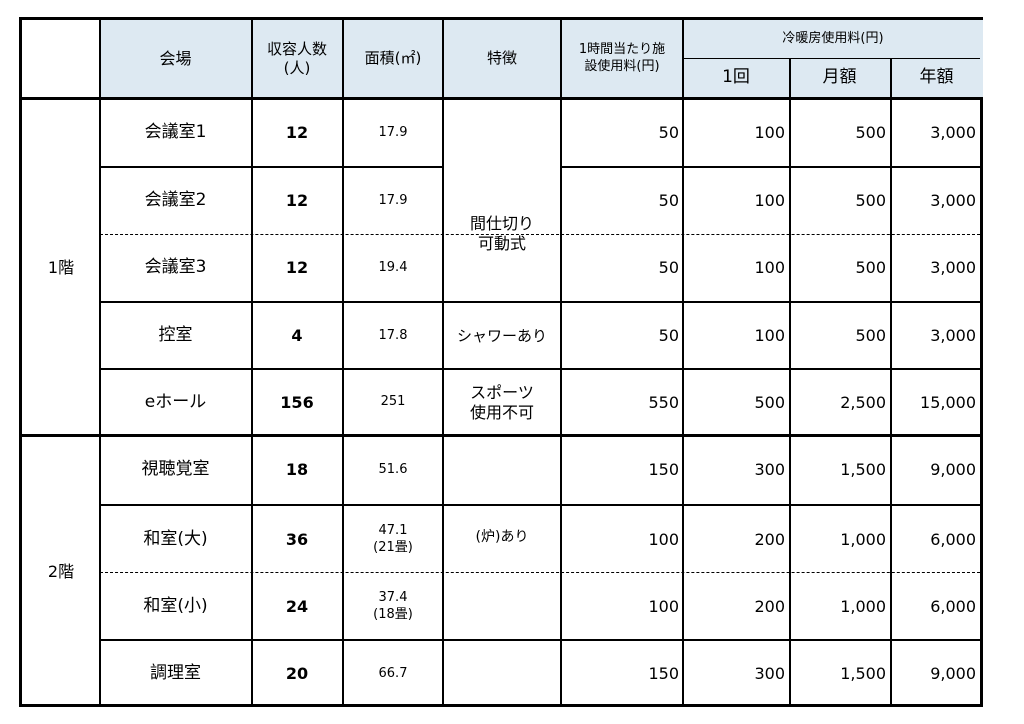 The width and height of the screenshot is (1024, 724). Describe the element at coordinates (736, 78) in the screenshot. I see `header-hvac-once: 1回` at that location.